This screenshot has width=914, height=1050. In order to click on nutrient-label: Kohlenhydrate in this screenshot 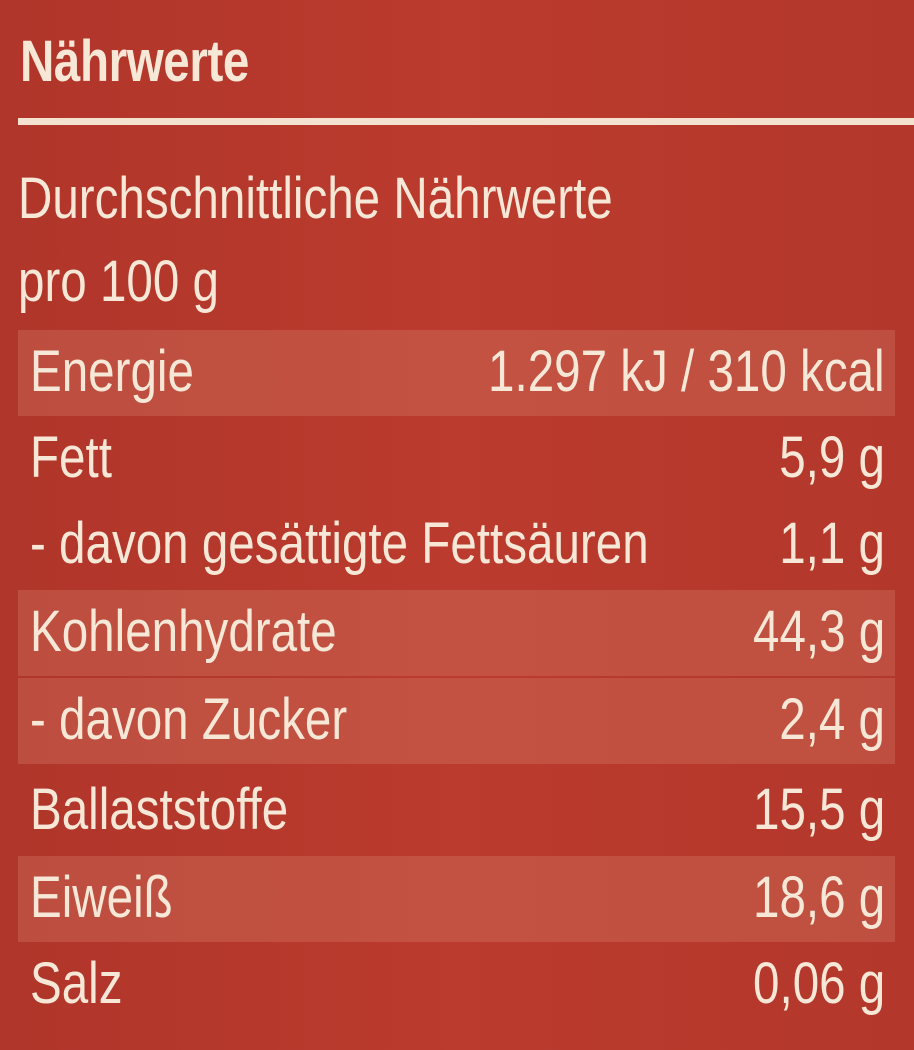, I will do `click(183, 631)`.